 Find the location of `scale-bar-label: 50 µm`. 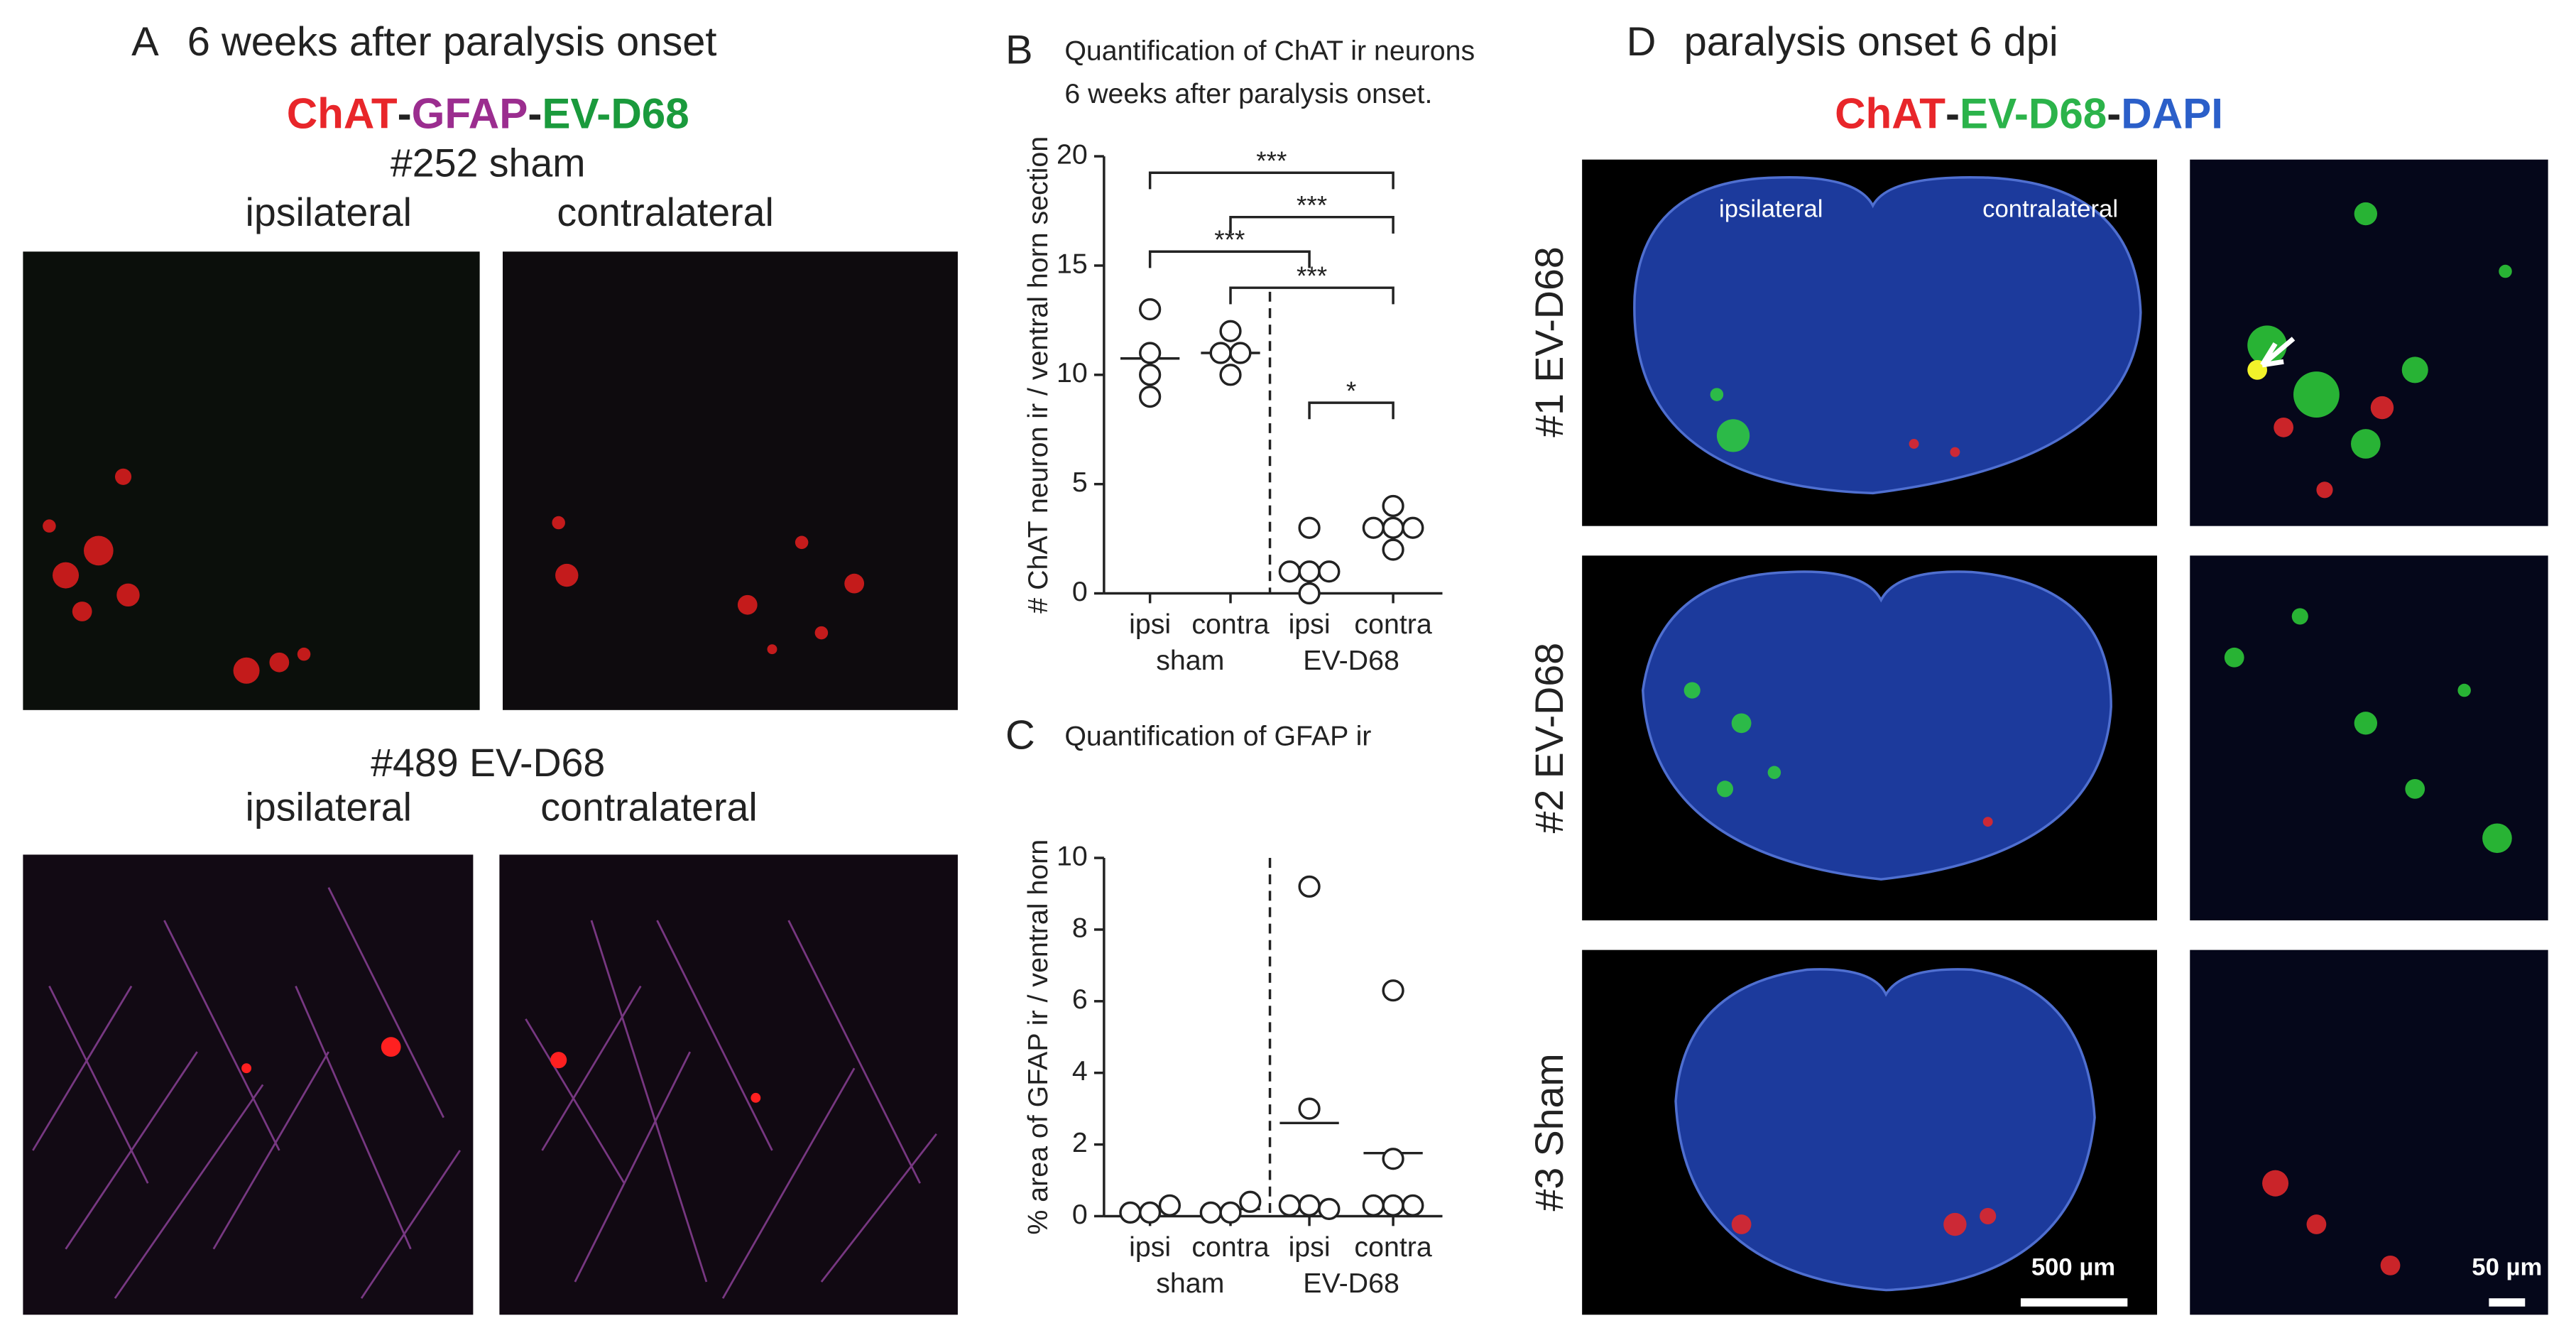

scale-bar-label: 50 µm is located at coordinates (2507, 1267).